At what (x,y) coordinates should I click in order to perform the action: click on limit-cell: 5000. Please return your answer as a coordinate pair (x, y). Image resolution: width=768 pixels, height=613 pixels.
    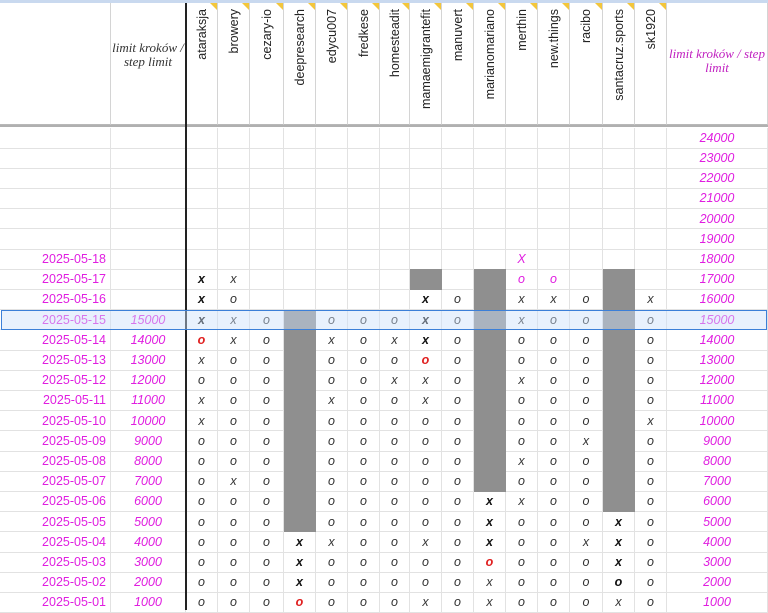
    Looking at the image, I should click on (148, 522).